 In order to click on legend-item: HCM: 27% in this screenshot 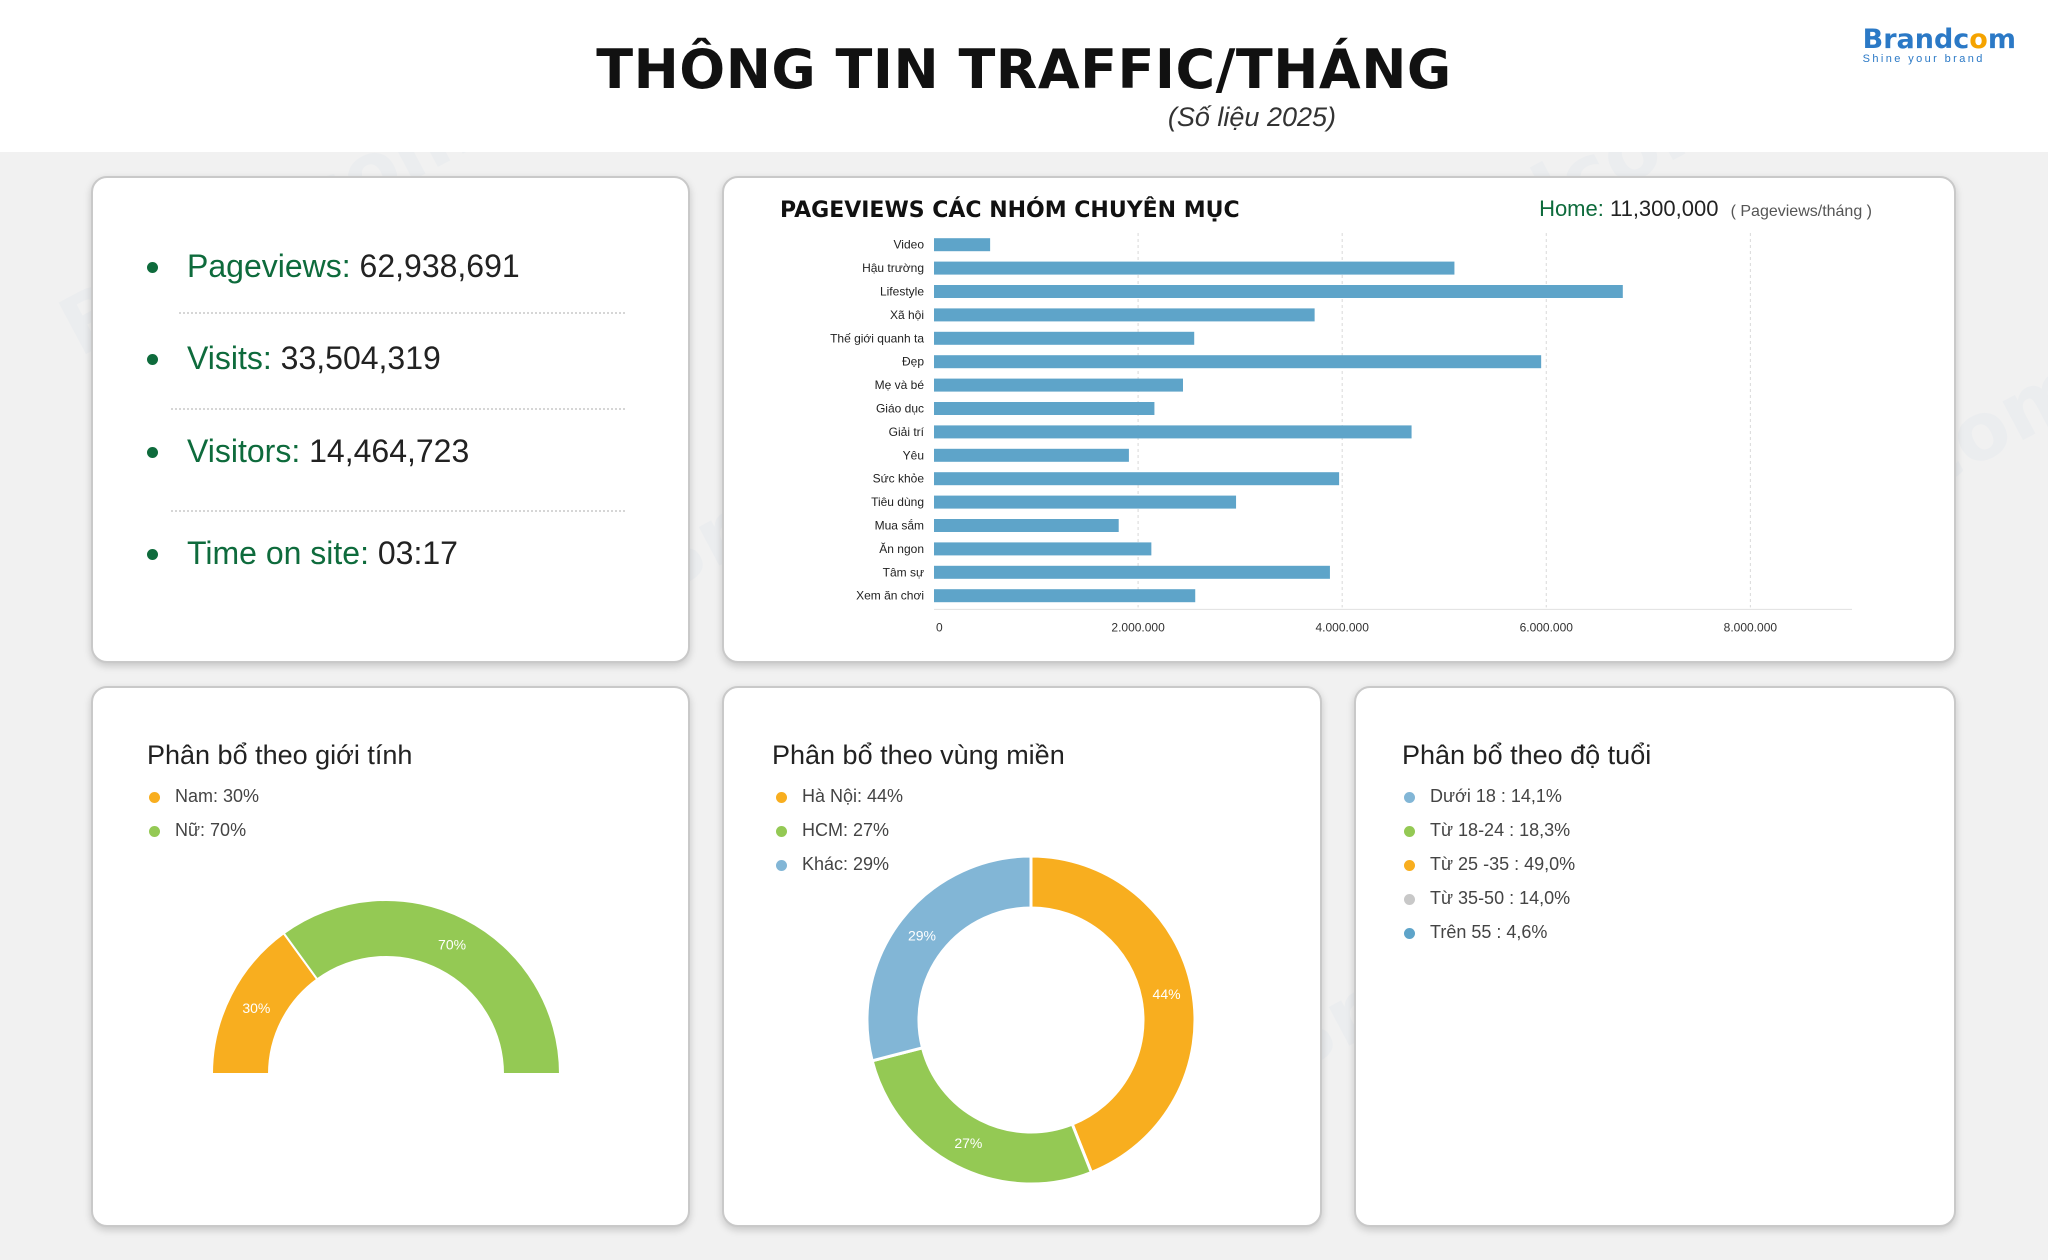, I will do `click(838, 837)`.